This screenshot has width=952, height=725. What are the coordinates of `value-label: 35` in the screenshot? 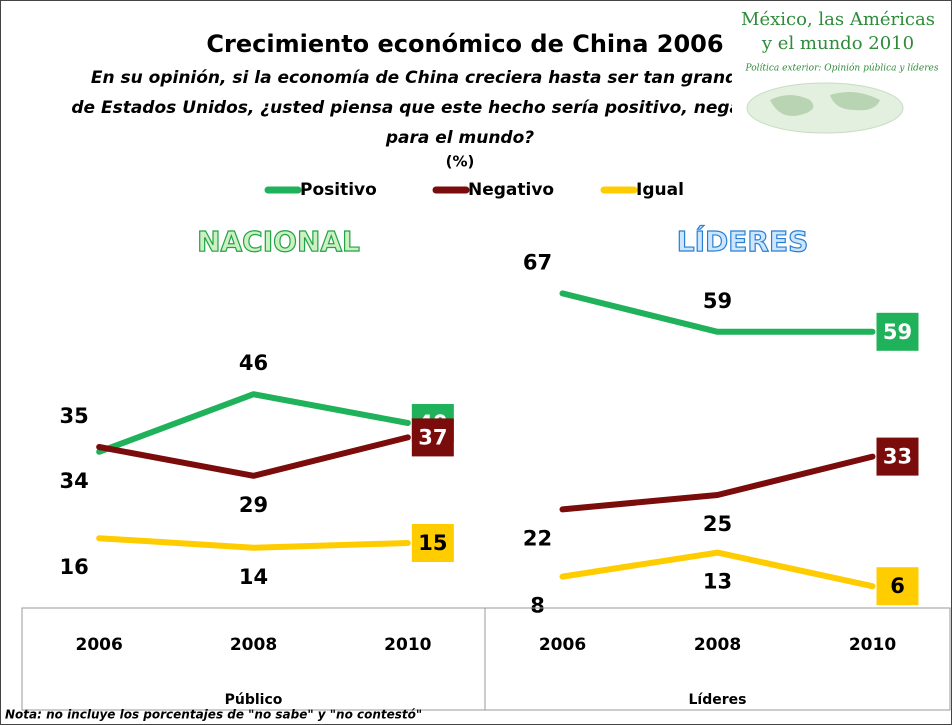 It's located at (74, 416).